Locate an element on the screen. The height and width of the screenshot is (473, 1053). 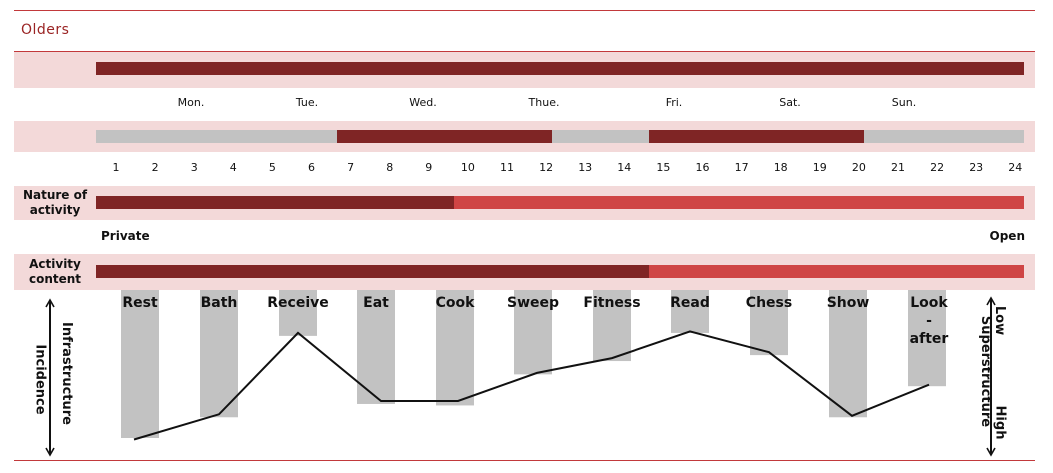
activity-bar is located at coordinates (560, 271).